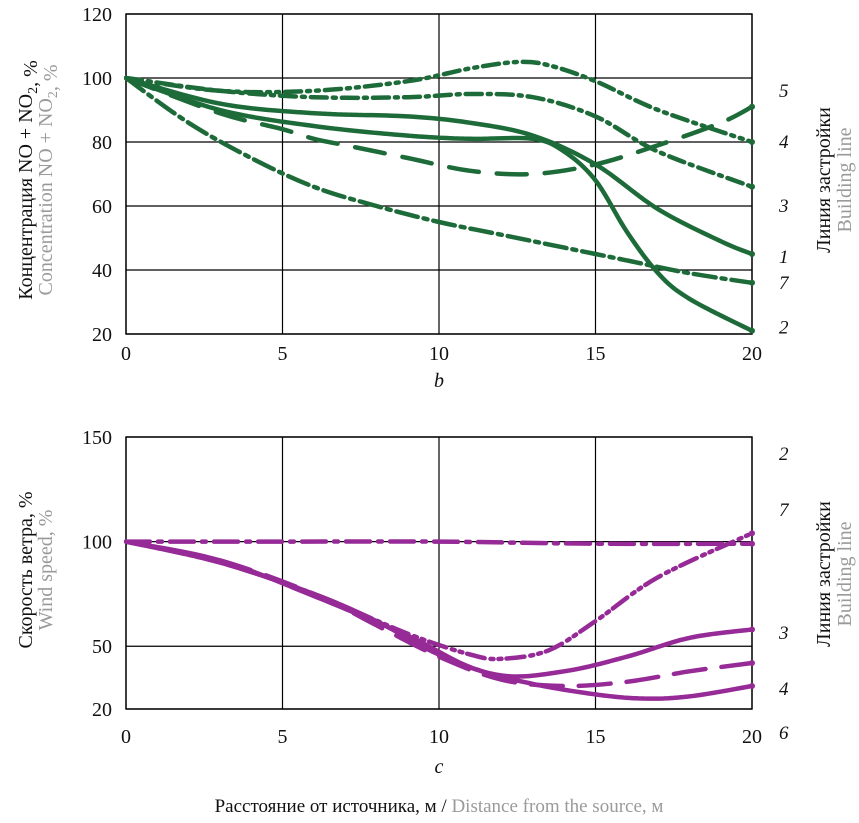  Describe the element at coordinates (784, 91) in the screenshot. I see `series-label-5: 5` at that location.